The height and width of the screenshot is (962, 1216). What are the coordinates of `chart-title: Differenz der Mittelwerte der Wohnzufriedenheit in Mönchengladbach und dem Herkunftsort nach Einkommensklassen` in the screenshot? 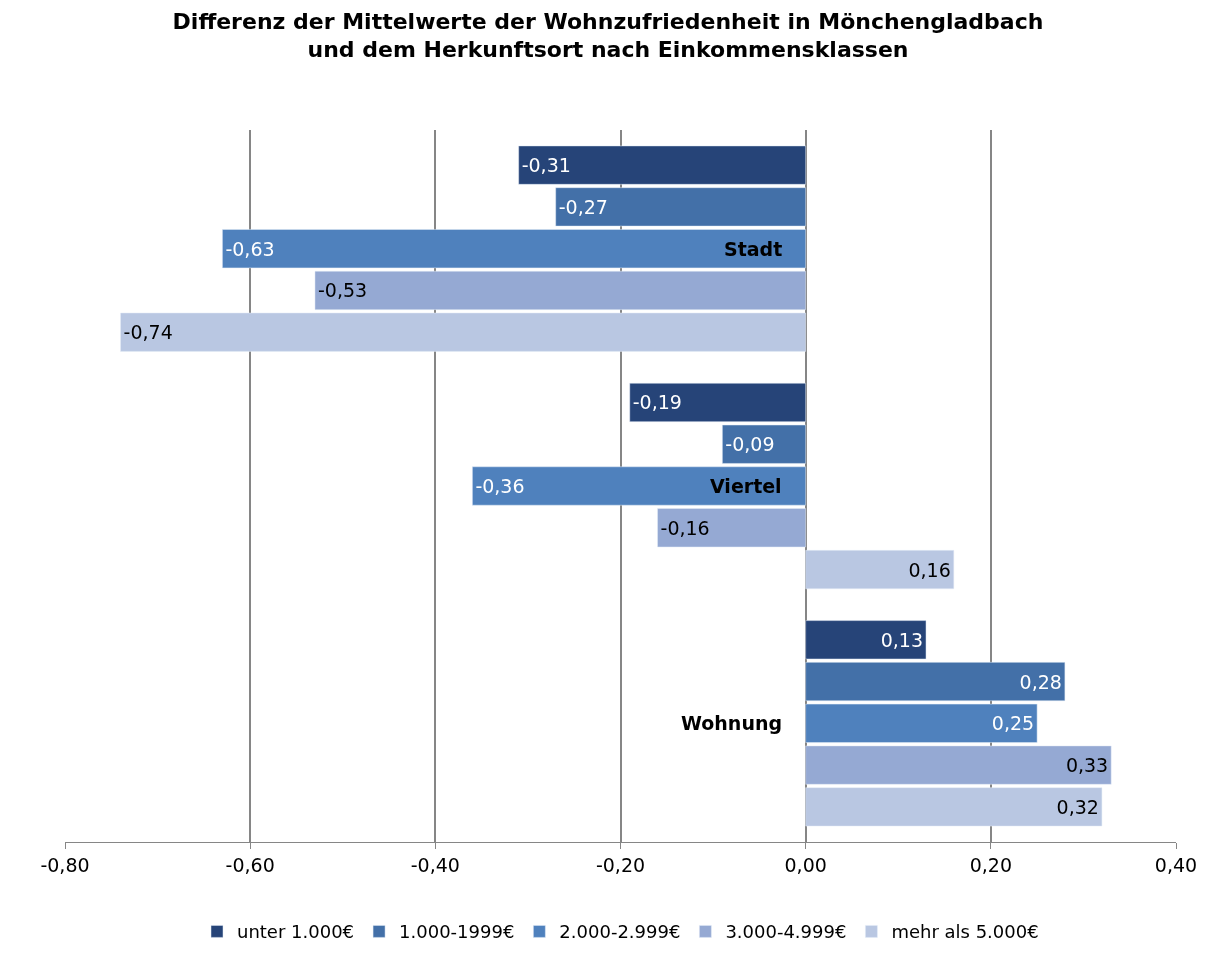 It's located at (608, 35).